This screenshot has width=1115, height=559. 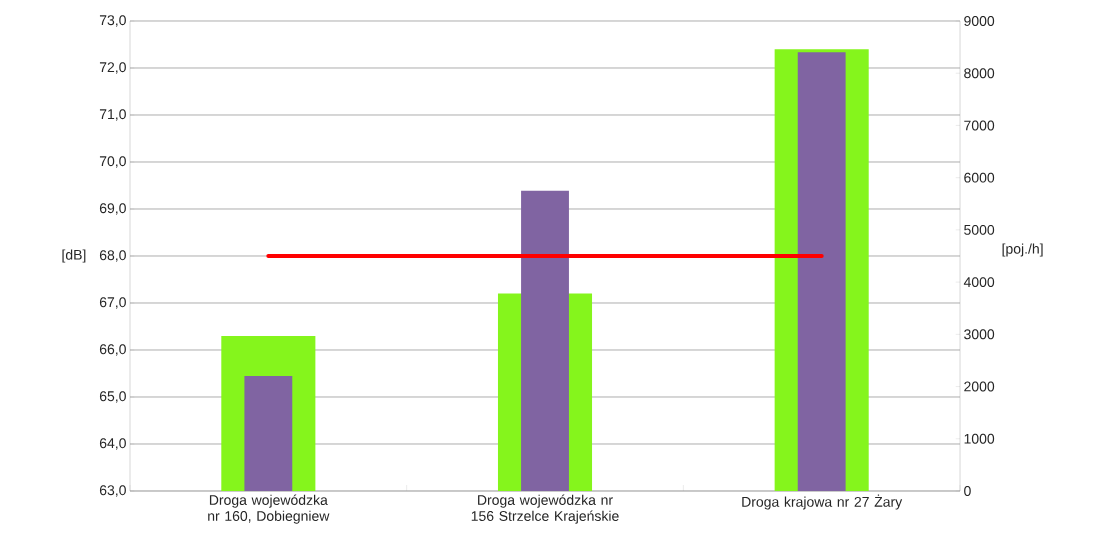 I want to click on y-tick-label: 68,0, so click(x=112, y=256).